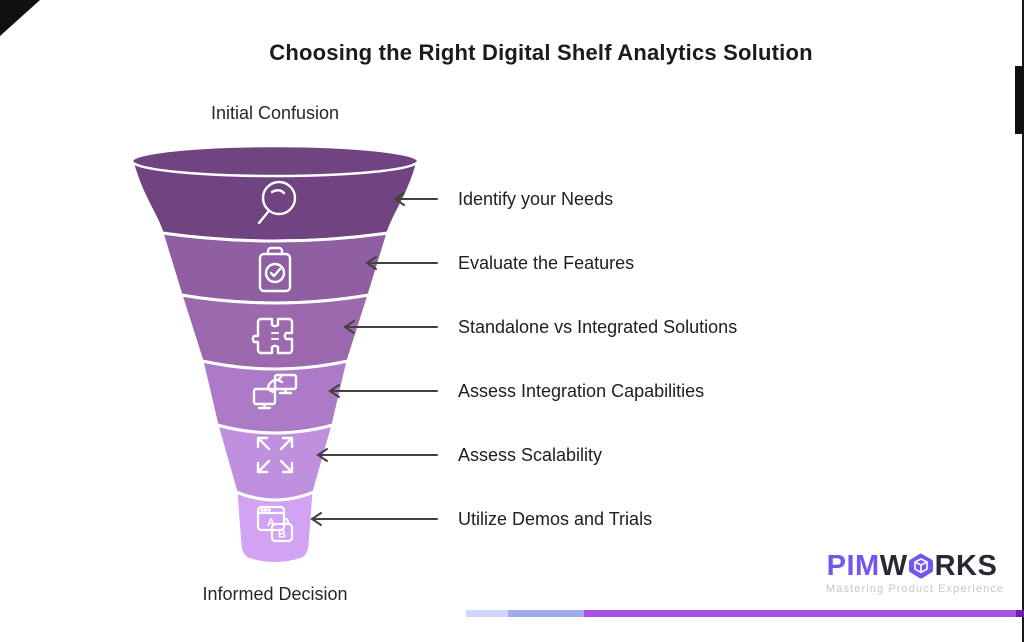 This screenshot has width=1024, height=642. I want to click on puzzle-icon, so click(272, 336).